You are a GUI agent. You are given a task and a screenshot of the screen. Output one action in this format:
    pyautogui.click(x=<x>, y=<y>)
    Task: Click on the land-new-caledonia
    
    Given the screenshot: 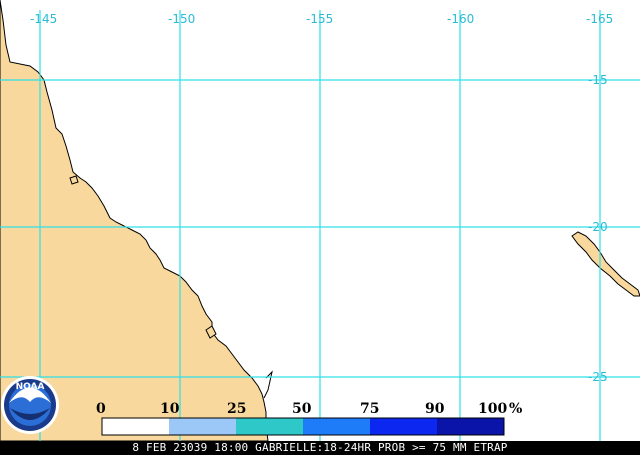 What is the action you would take?
    pyautogui.click(x=605, y=264)
    